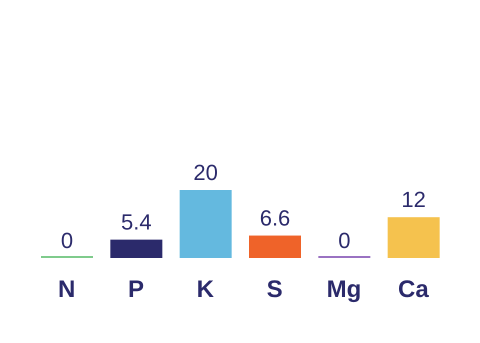 The height and width of the screenshot is (343, 480). What do you see at coordinates (414, 290) in the screenshot?
I see `x-tick-label: Ca` at bounding box center [414, 290].